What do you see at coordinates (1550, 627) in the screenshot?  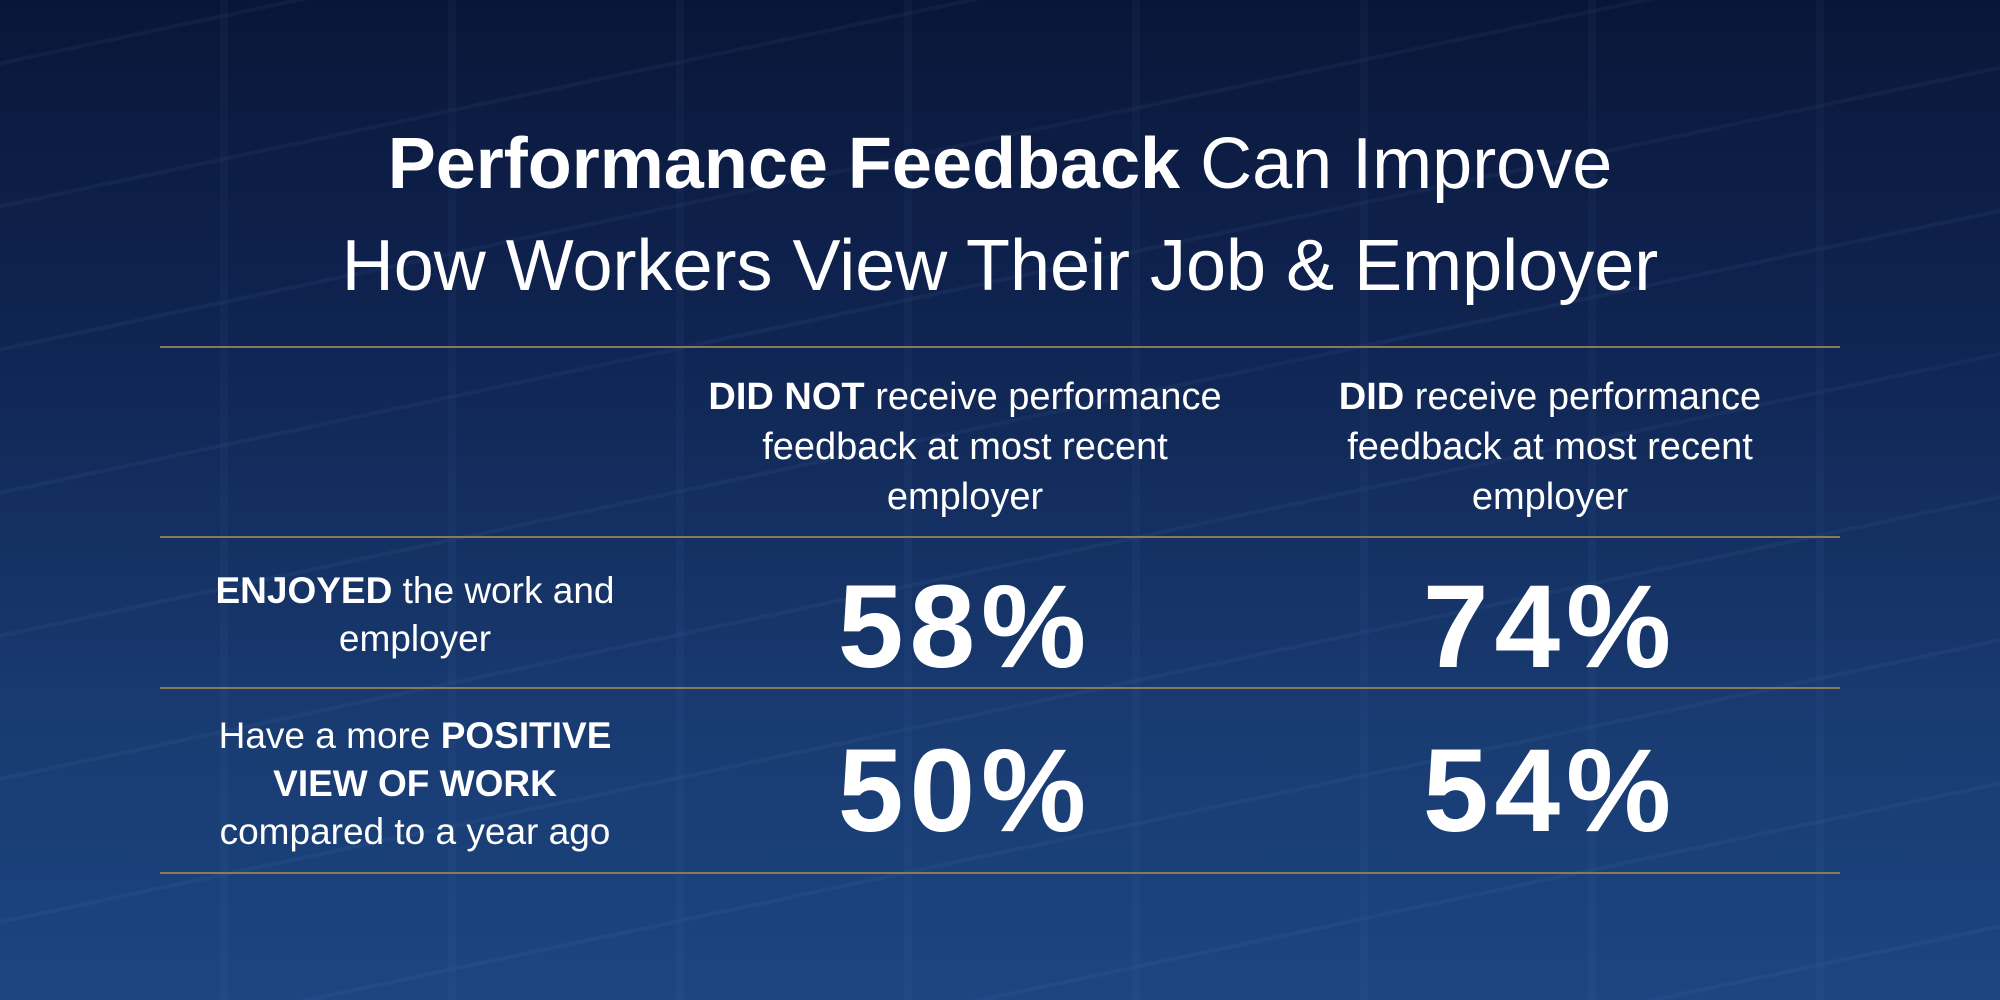 I see `value-enjoyed-feedback: 74%` at bounding box center [1550, 627].